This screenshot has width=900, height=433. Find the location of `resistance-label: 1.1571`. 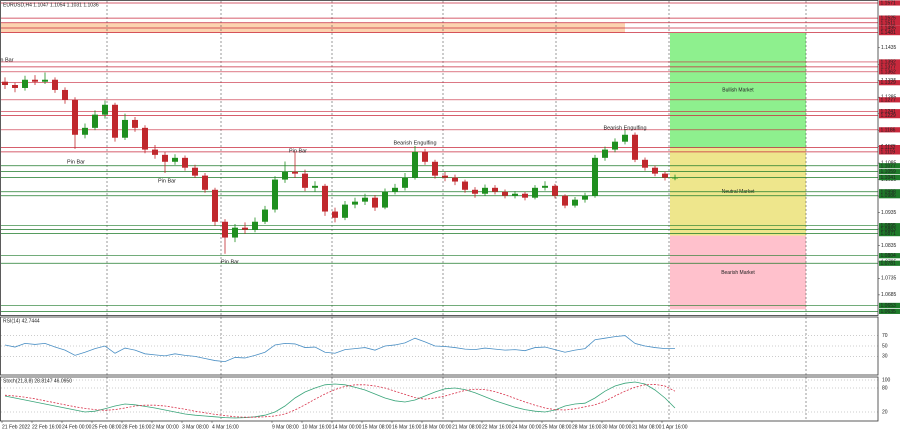

resistance-label: 1.1571 is located at coordinates (889, 3).